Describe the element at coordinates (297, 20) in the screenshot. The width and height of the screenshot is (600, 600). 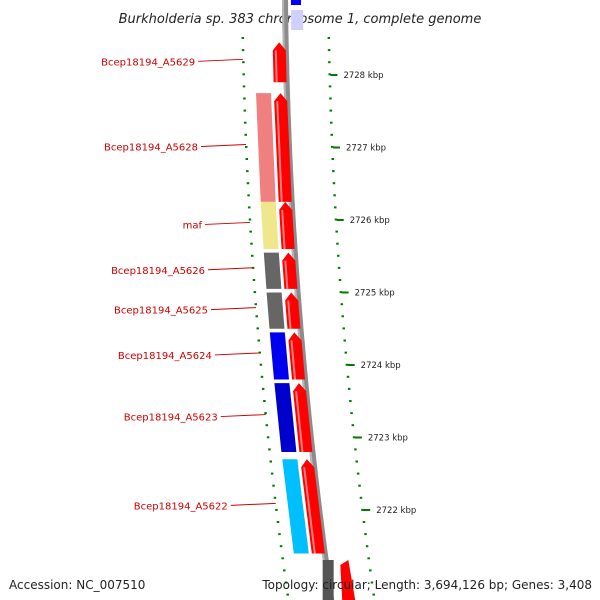
I see `reverse-feature-shadow` at that location.